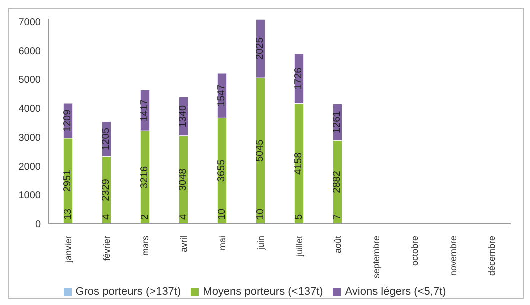  I want to click on data-label: 5045, so click(260, 150).